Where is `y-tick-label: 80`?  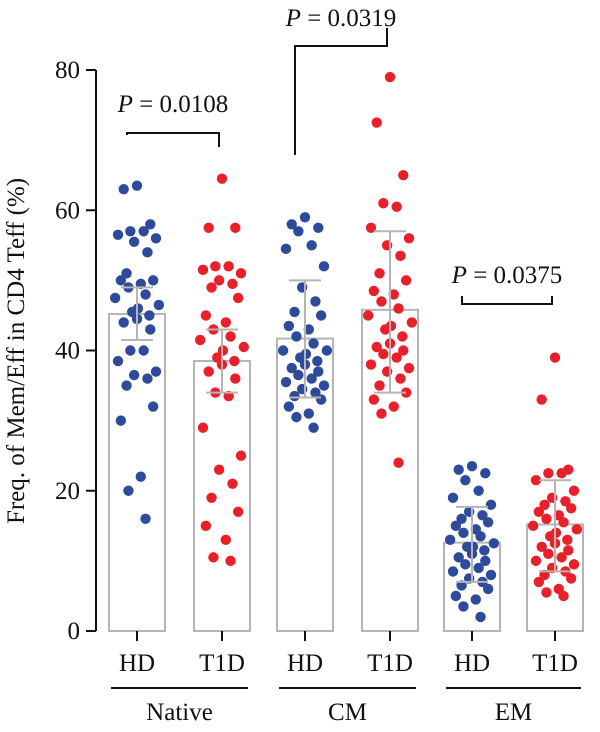
y-tick-label: 80 is located at coordinates (67, 70).